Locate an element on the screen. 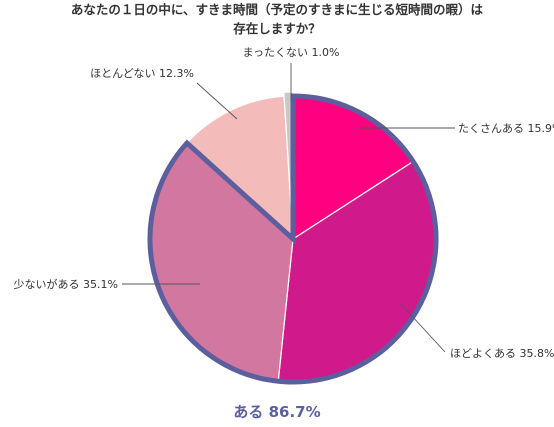 This screenshot has width=554, height=427. slice-label-2: ほどよくある 35.8% is located at coordinates (502, 353).